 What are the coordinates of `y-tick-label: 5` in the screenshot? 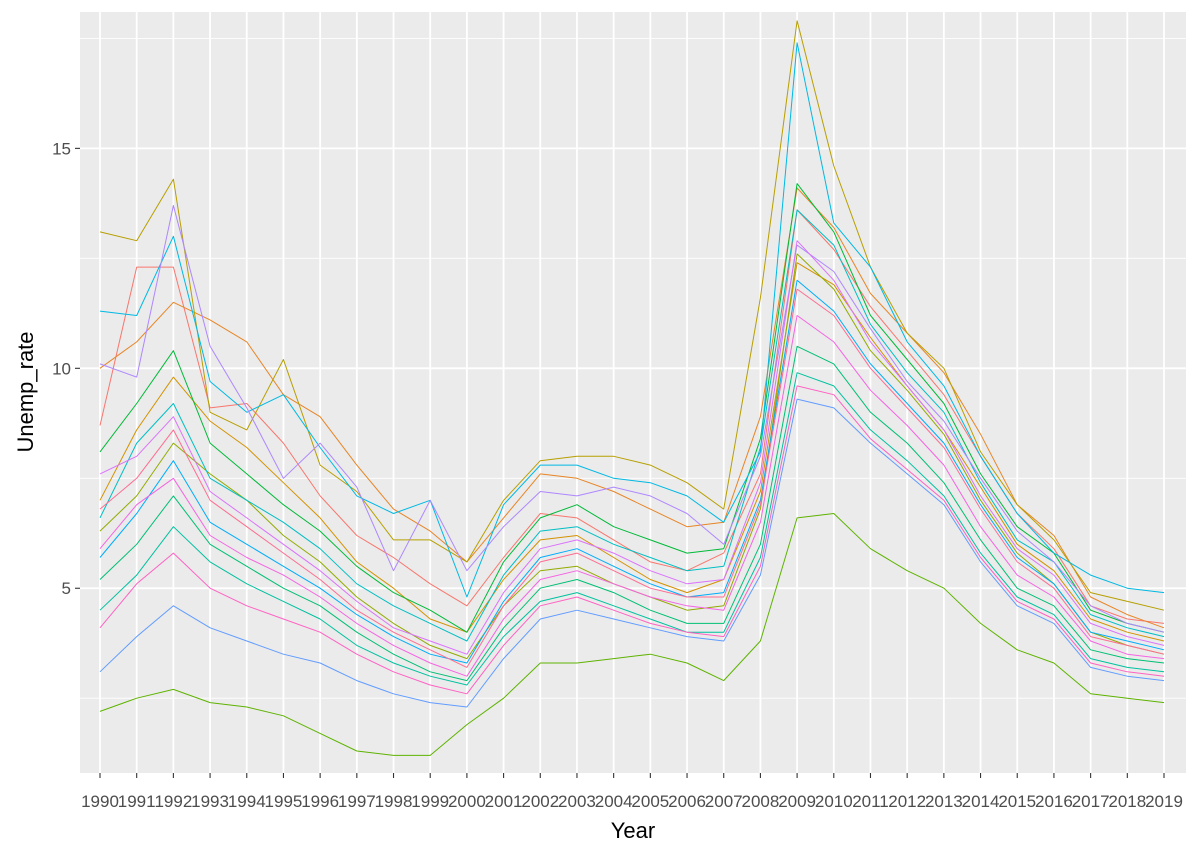 It's located at (66, 588).